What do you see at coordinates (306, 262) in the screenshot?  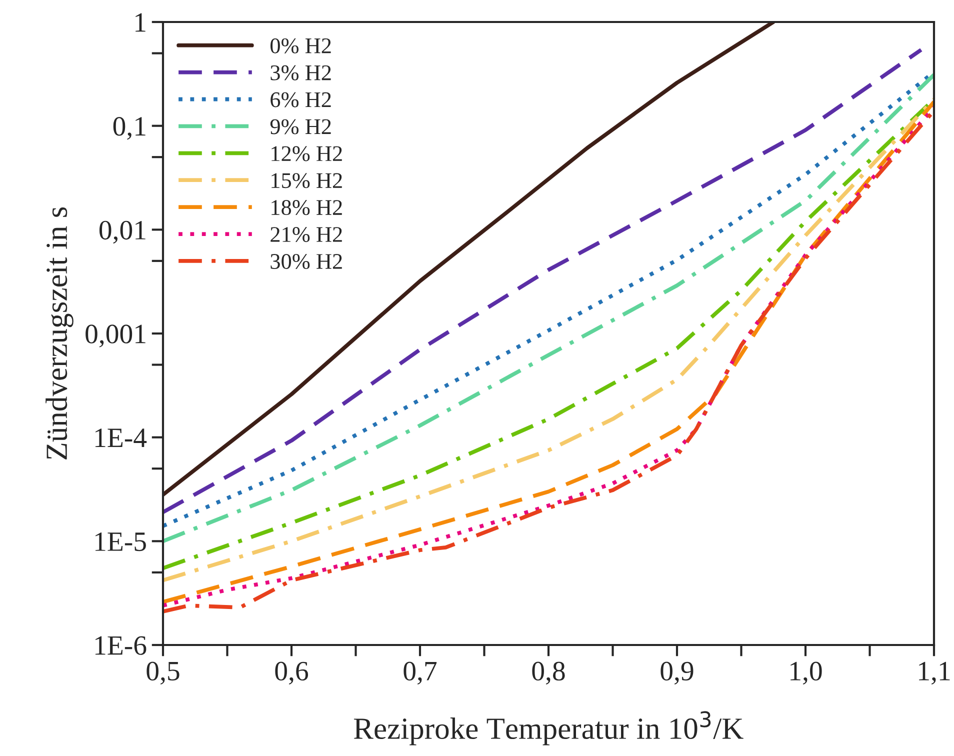 I see `legend-label: 30% H2` at bounding box center [306, 262].